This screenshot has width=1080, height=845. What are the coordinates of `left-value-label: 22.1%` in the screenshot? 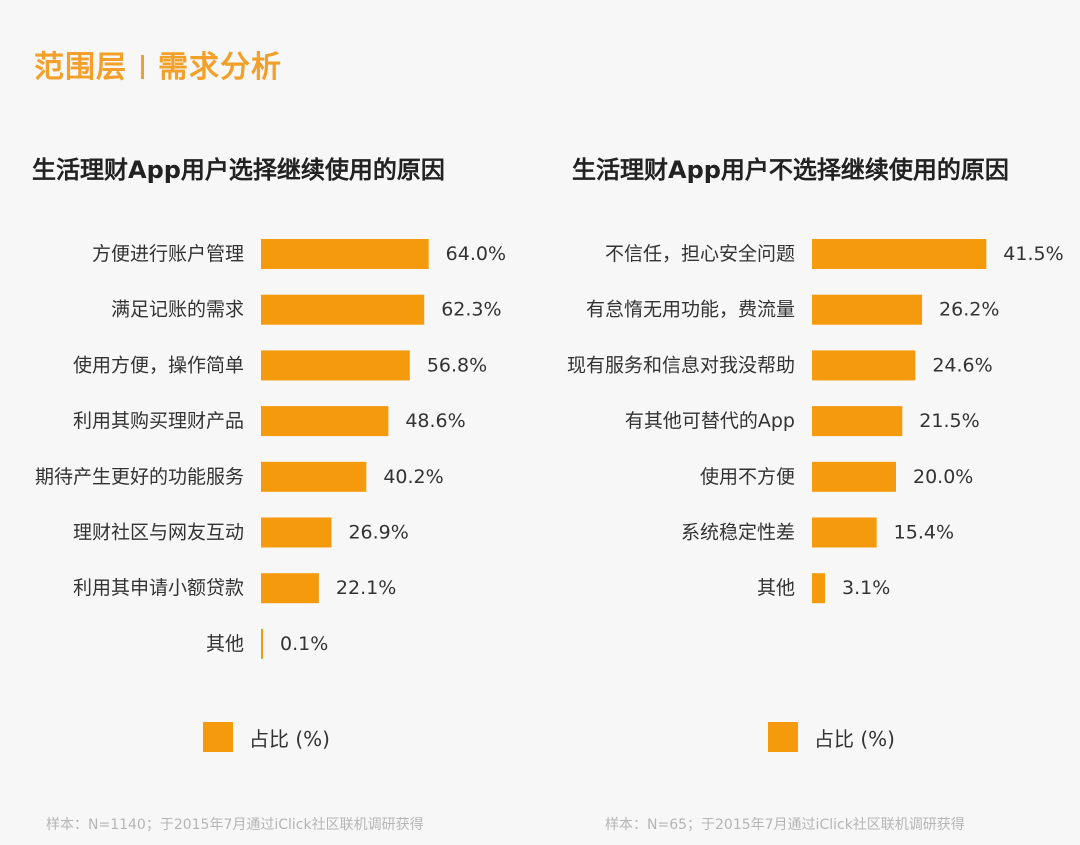 It's located at (366, 588).